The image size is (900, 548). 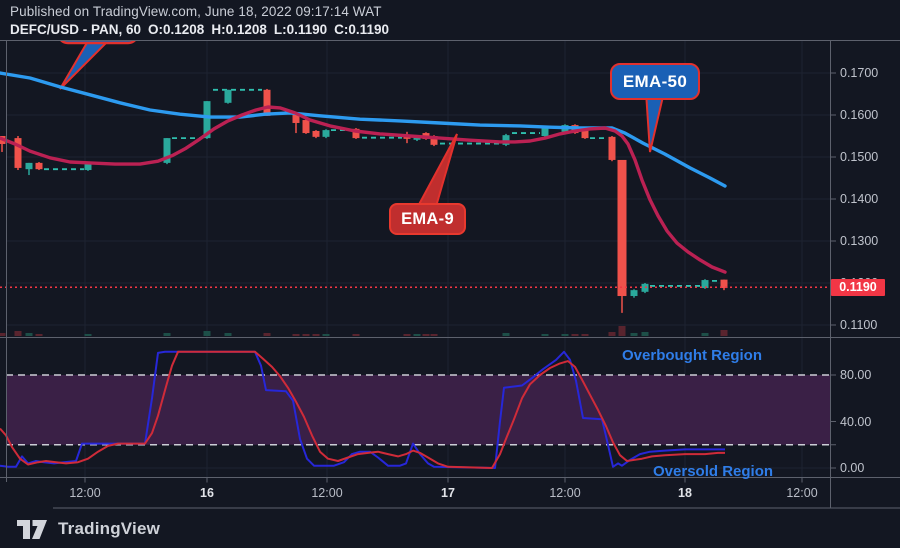 I want to click on oscillator-tick-label: 80.00, so click(x=856, y=375).